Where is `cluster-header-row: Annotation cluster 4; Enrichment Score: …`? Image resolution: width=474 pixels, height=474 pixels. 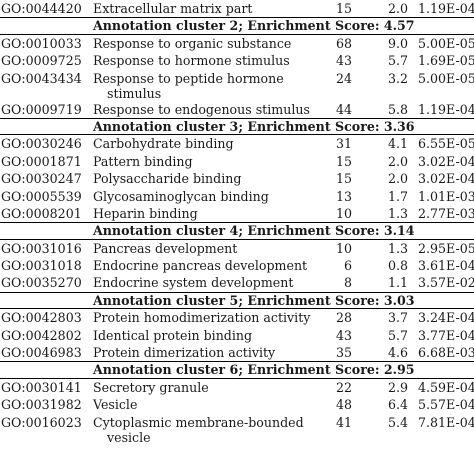 cluster-header-row: Annotation cluster 4; Enrichment Score: … is located at coordinates (237, 231).